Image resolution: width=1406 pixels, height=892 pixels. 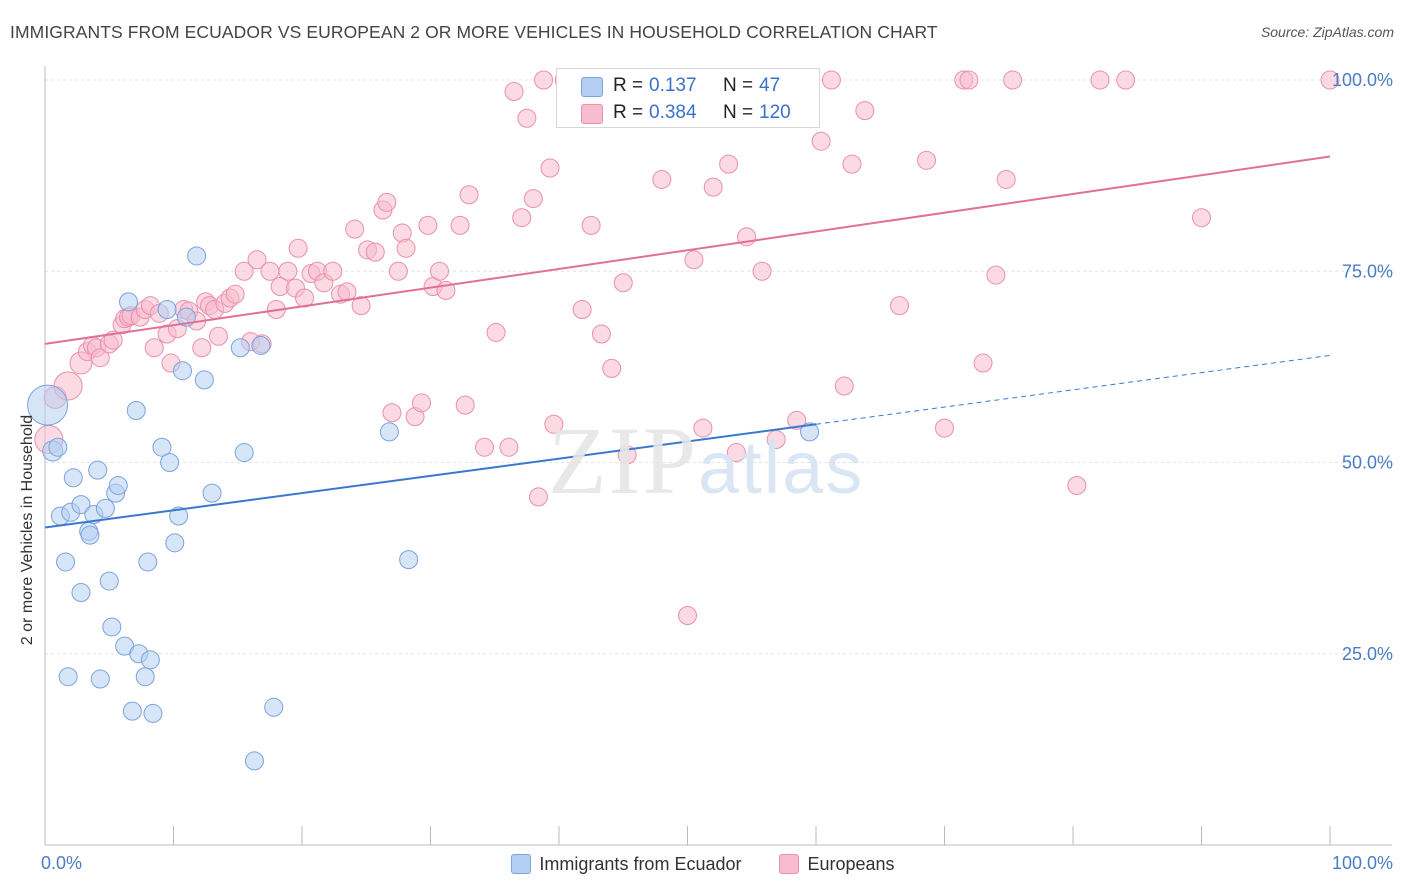 What do you see at coordinates (851, 863) in the screenshot?
I see `legend-label-europeans: Europeans` at bounding box center [851, 863].